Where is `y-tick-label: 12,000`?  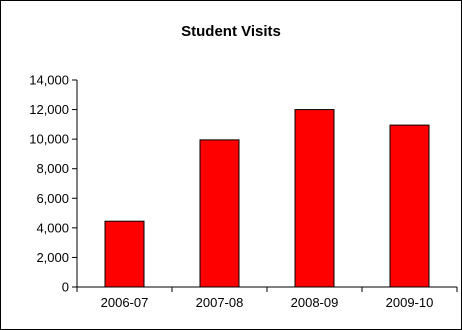
y-tick-label: 12,000 is located at coordinates (49, 109).